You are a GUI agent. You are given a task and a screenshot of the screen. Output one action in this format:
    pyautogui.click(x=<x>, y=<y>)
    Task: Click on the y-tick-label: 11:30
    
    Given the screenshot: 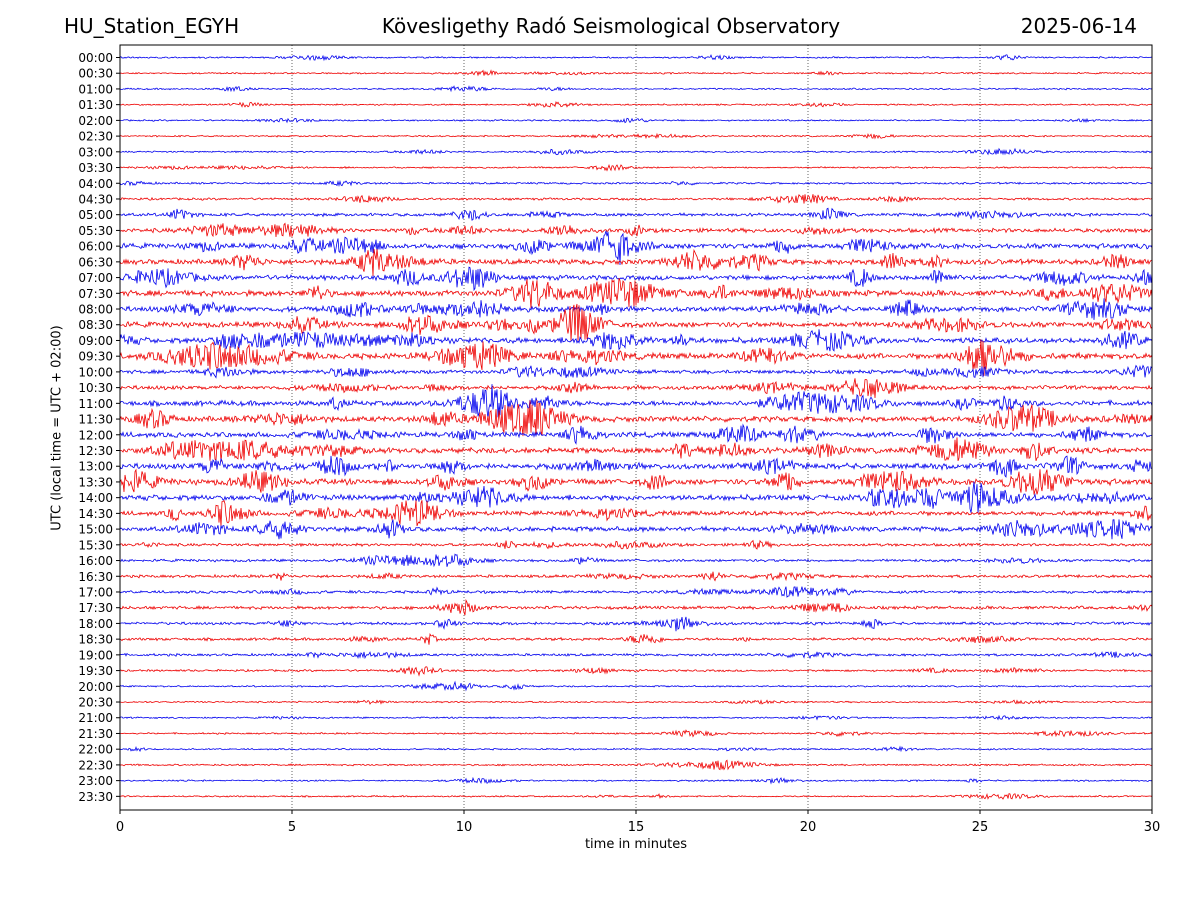 What is the action you would take?
    pyautogui.click(x=95, y=420)
    